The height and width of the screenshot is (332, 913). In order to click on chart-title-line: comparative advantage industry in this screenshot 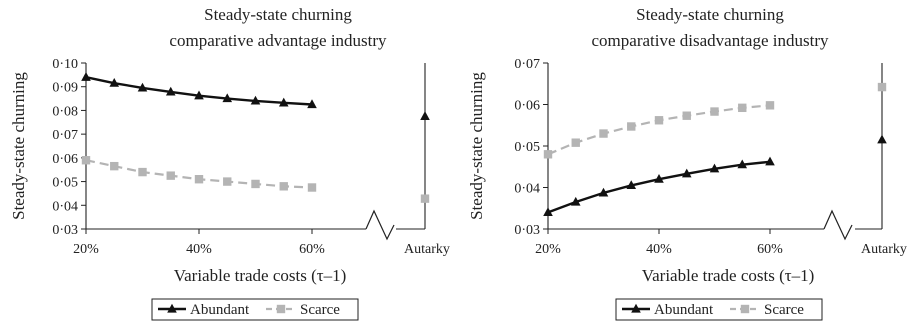, I will do `click(278, 40)`.